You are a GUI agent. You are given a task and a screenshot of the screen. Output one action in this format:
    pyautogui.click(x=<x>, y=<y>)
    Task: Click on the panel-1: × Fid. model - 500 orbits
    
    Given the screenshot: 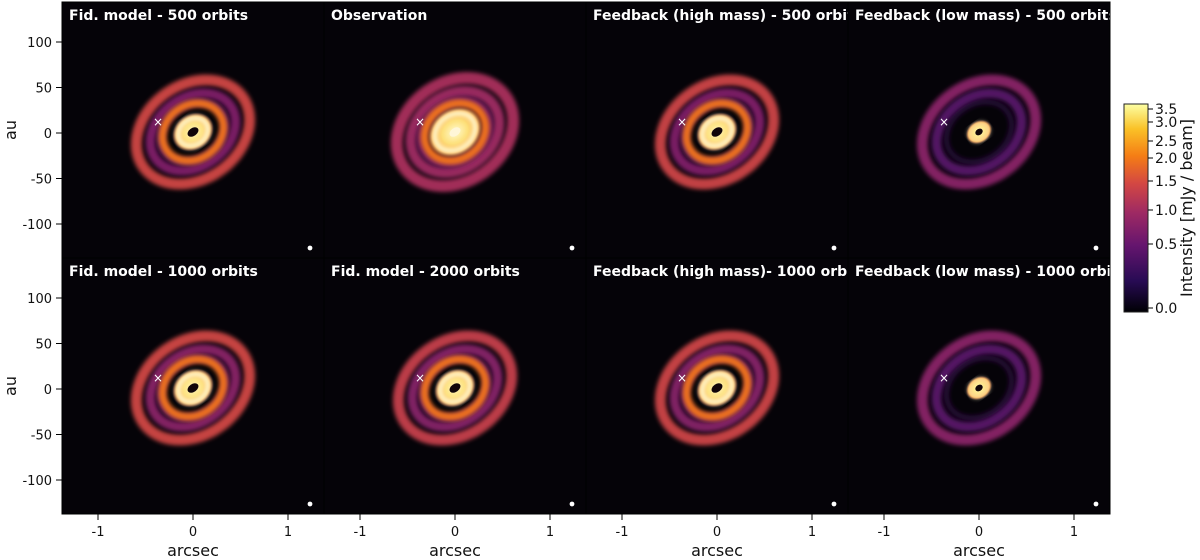 What is the action you would take?
    pyautogui.click(x=193, y=130)
    